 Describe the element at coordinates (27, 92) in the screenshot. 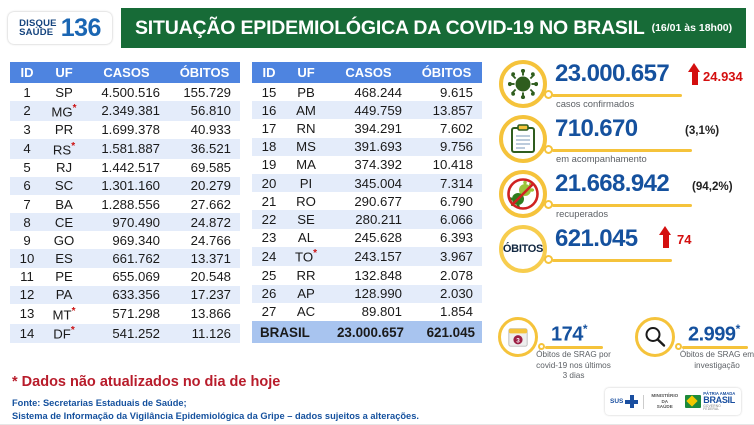

I see `cell-id: 1` at that location.